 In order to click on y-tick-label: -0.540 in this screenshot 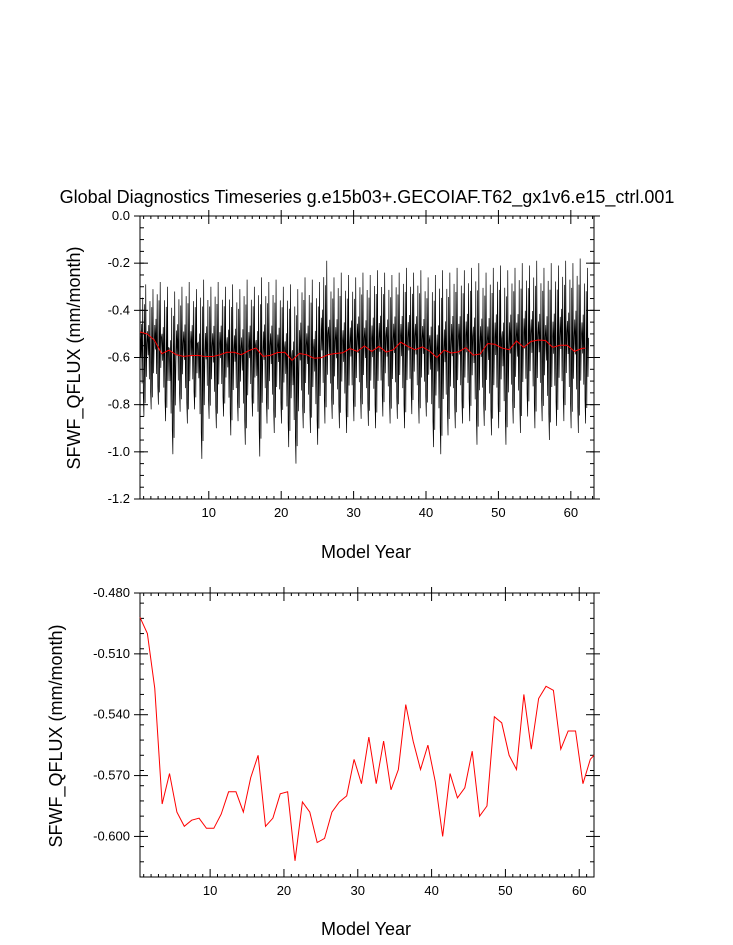, I will do `click(111, 714)`.